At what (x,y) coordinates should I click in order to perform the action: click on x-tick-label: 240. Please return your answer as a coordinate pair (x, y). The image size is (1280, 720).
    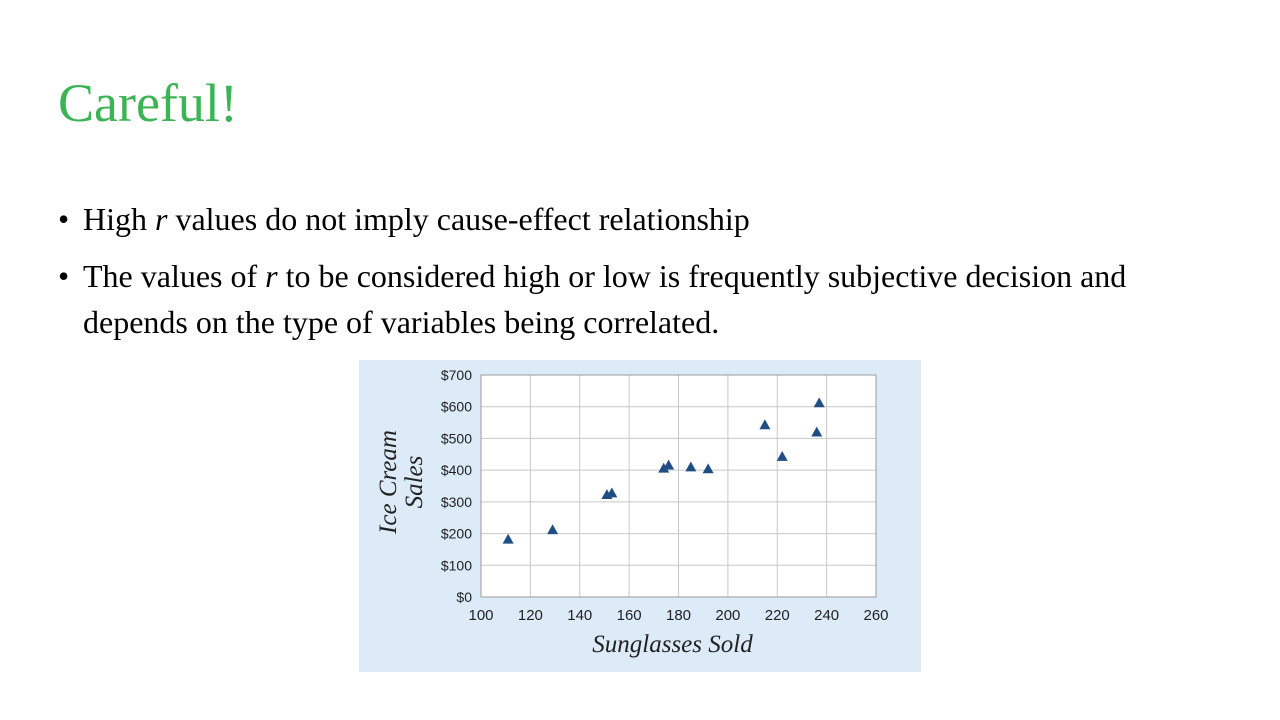
    Looking at the image, I should click on (826, 615).